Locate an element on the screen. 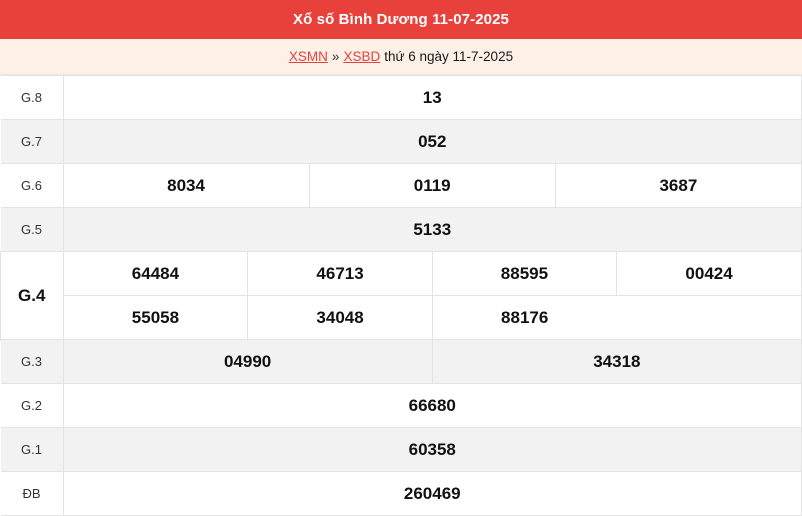 The height and width of the screenshot is (516, 802). table-row: G.5 5133 is located at coordinates (401, 229).